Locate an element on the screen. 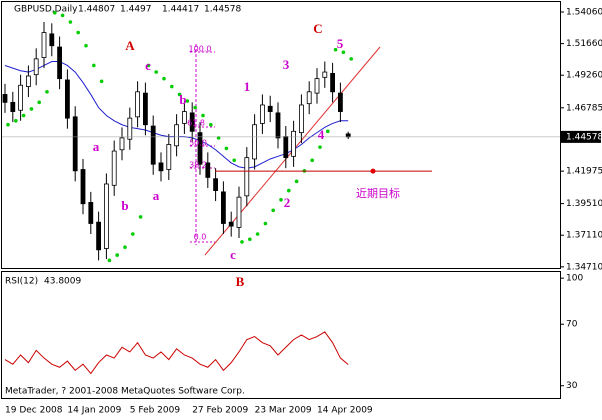 The image size is (602, 420). y-tick-label: 1.51660 is located at coordinates (584, 44).